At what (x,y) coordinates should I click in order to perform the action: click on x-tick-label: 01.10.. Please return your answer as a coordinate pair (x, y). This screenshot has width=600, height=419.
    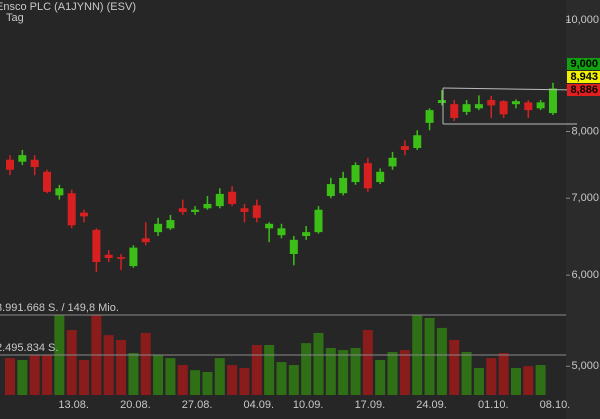
    Looking at the image, I should click on (493, 405).